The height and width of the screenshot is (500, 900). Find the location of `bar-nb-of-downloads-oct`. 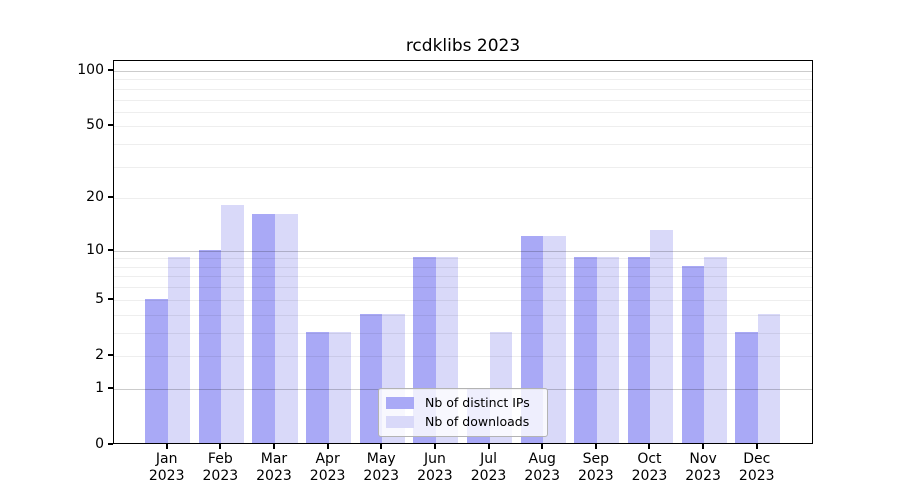

bar-nb-of-downloads-oct is located at coordinates (662, 336).